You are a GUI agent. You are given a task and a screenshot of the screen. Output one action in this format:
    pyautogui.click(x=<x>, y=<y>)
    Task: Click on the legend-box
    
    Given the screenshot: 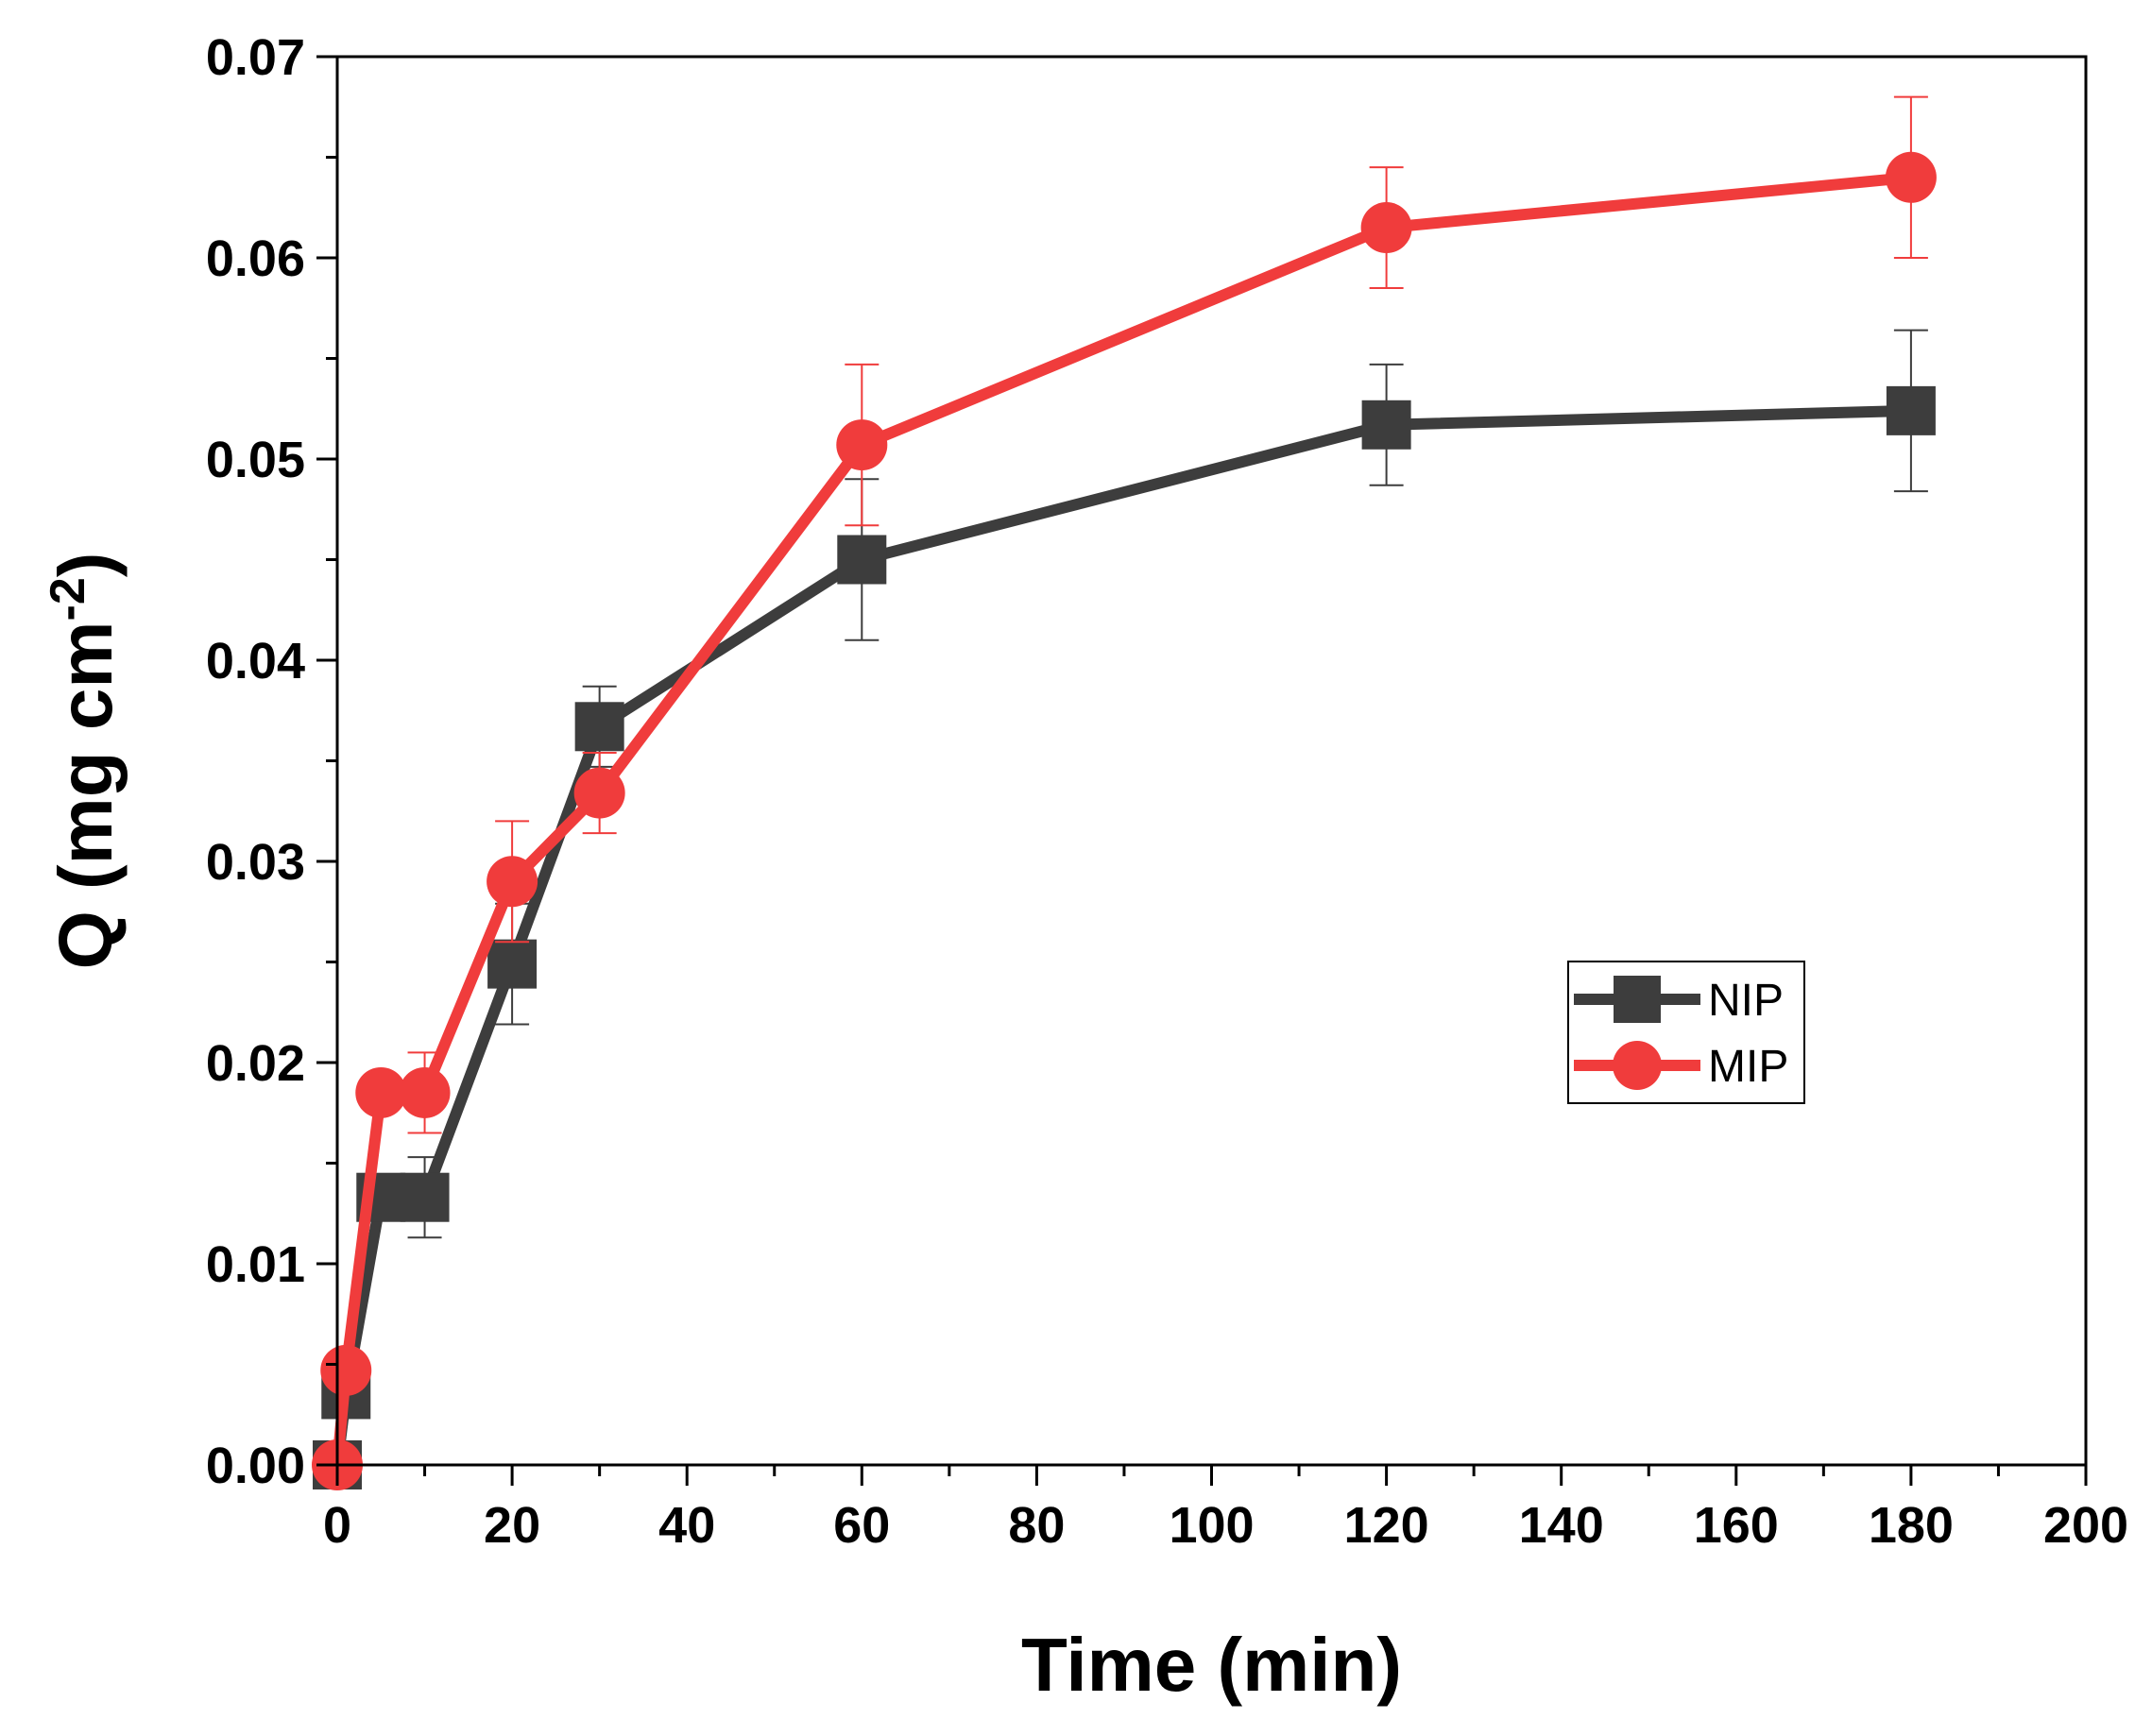 What is the action you would take?
    pyautogui.click(x=1686, y=1033)
    